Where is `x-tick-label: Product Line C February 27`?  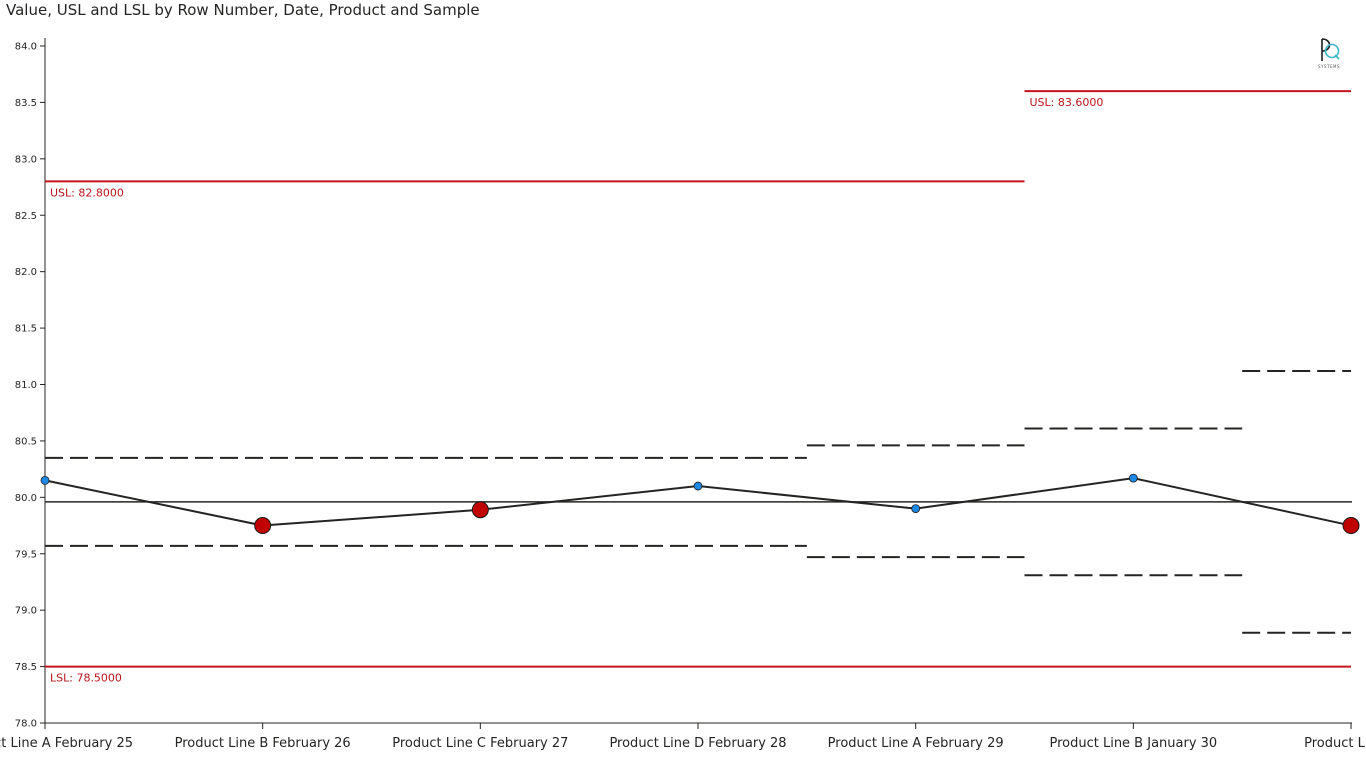
x-tick-label: Product Line C February 27 is located at coordinates (480, 743).